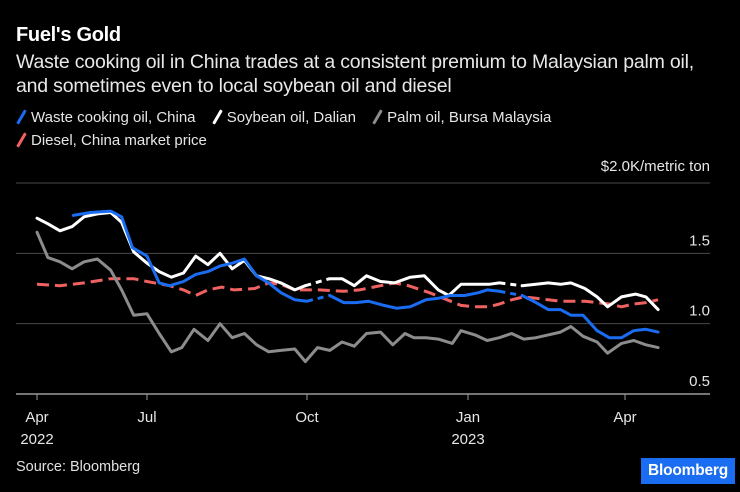  Describe the element at coordinates (688, 471) in the screenshot. I see `bloomberg-logo: Bloomberg` at that location.